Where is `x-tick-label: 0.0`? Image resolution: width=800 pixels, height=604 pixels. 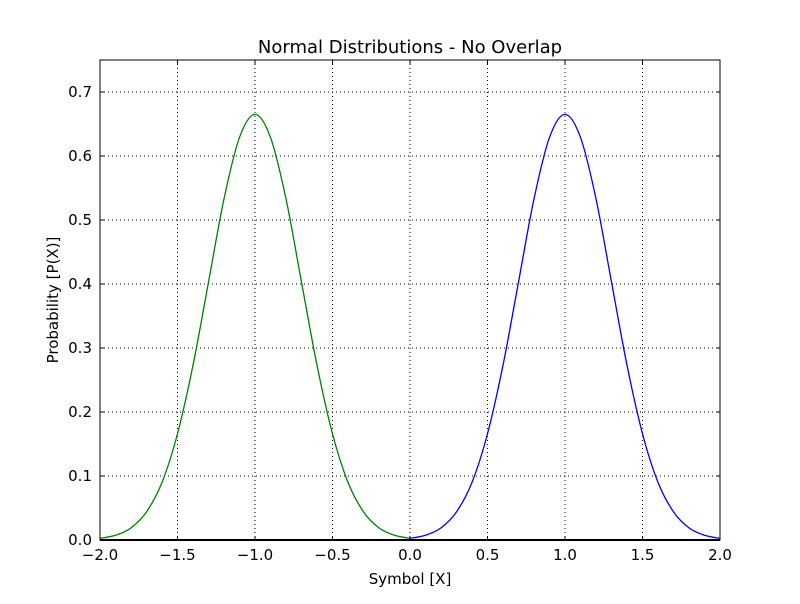 x-tick-label: 0.0 is located at coordinates (410, 555).